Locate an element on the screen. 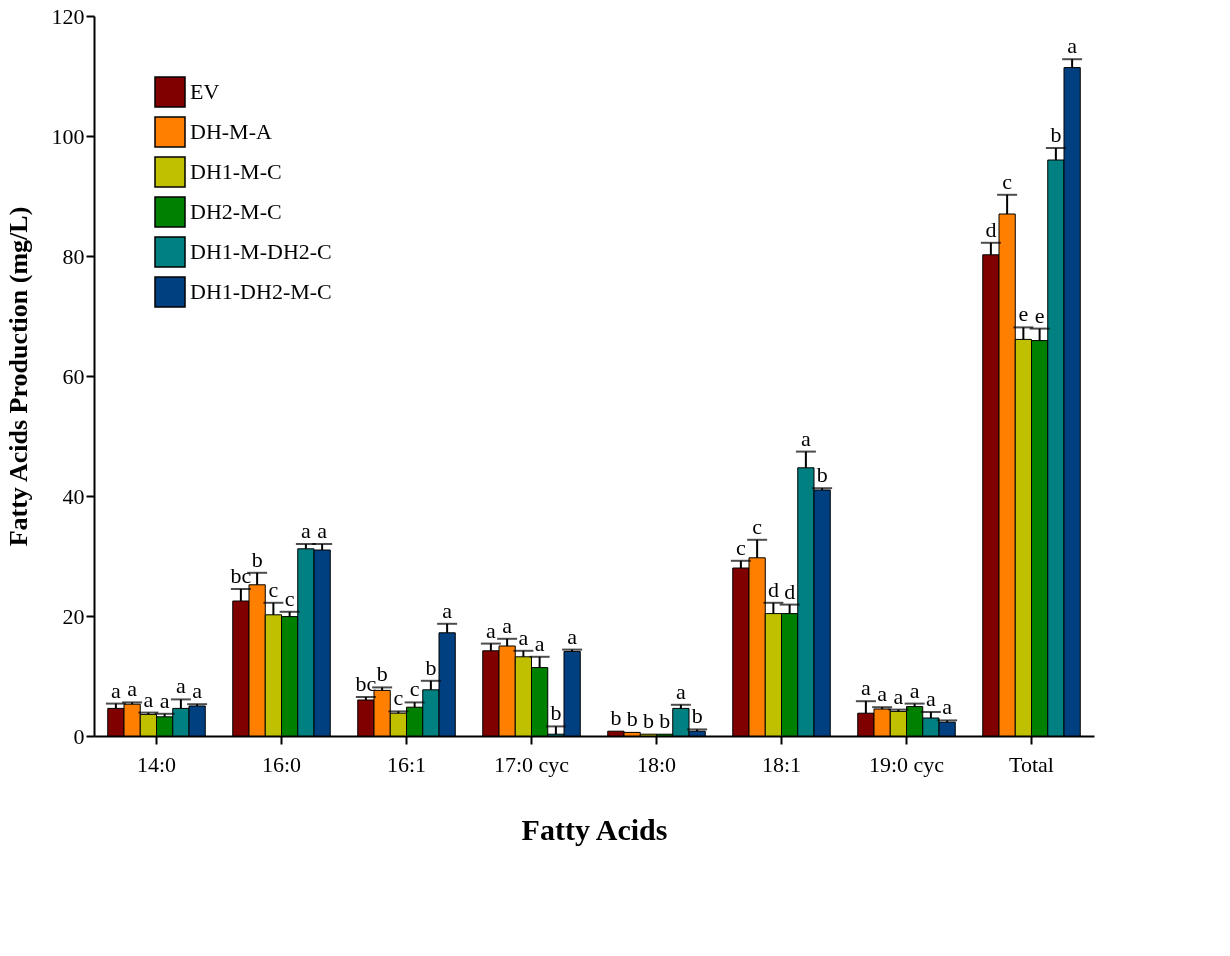 The width and height of the screenshot is (1230, 956). x-tick-label: 17:0 cyc is located at coordinates (531, 764).